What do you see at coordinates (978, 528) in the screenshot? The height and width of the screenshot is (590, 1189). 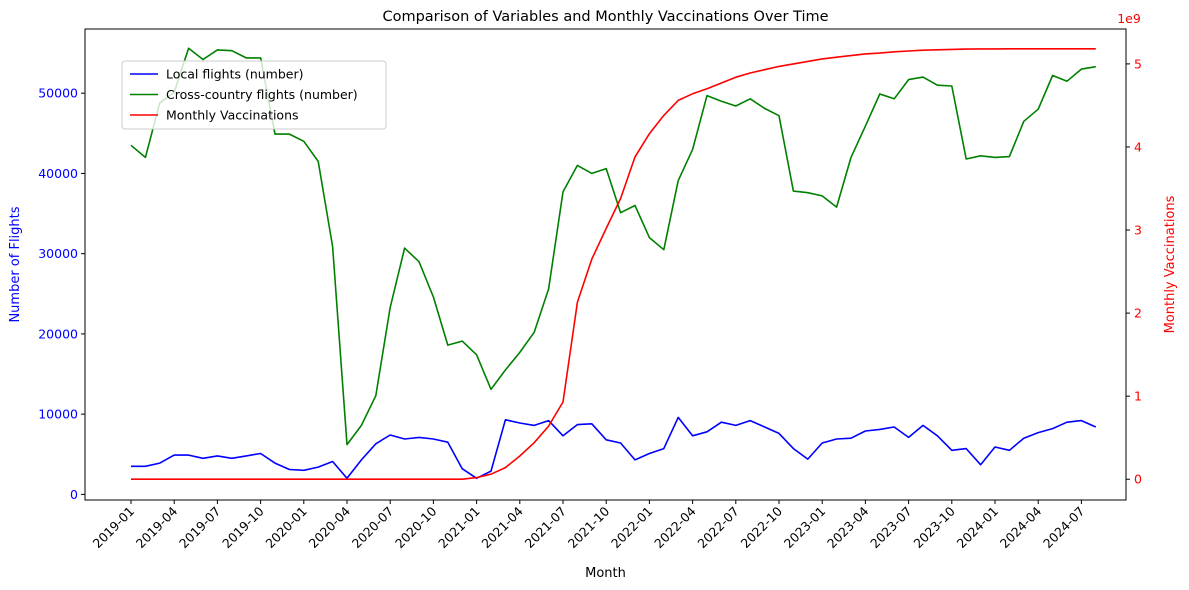 I see `x-tick-label: 2024-01` at bounding box center [978, 528].